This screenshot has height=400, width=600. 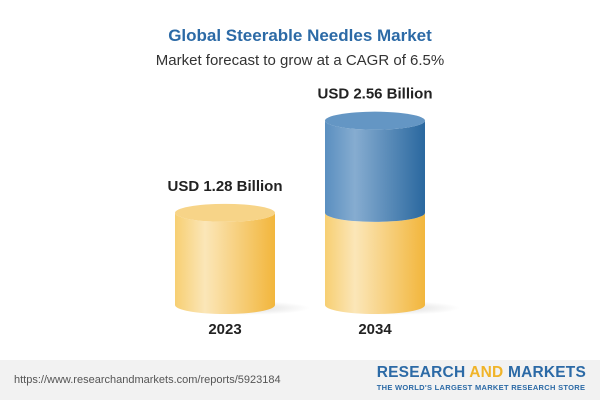 I want to click on data-label: USD 1.28 Billion, so click(x=224, y=186).